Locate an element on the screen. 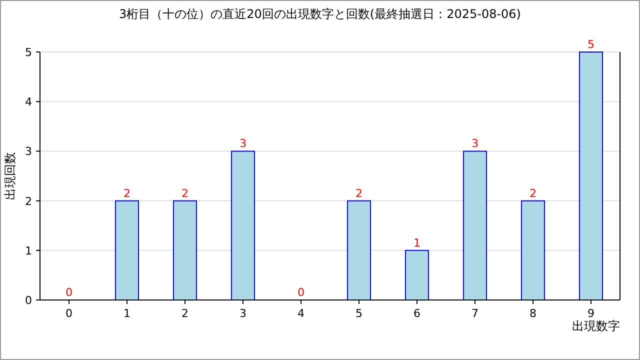 The image size is (640, 360). y-tick-label: 1 is located at coordinates (28, 251).